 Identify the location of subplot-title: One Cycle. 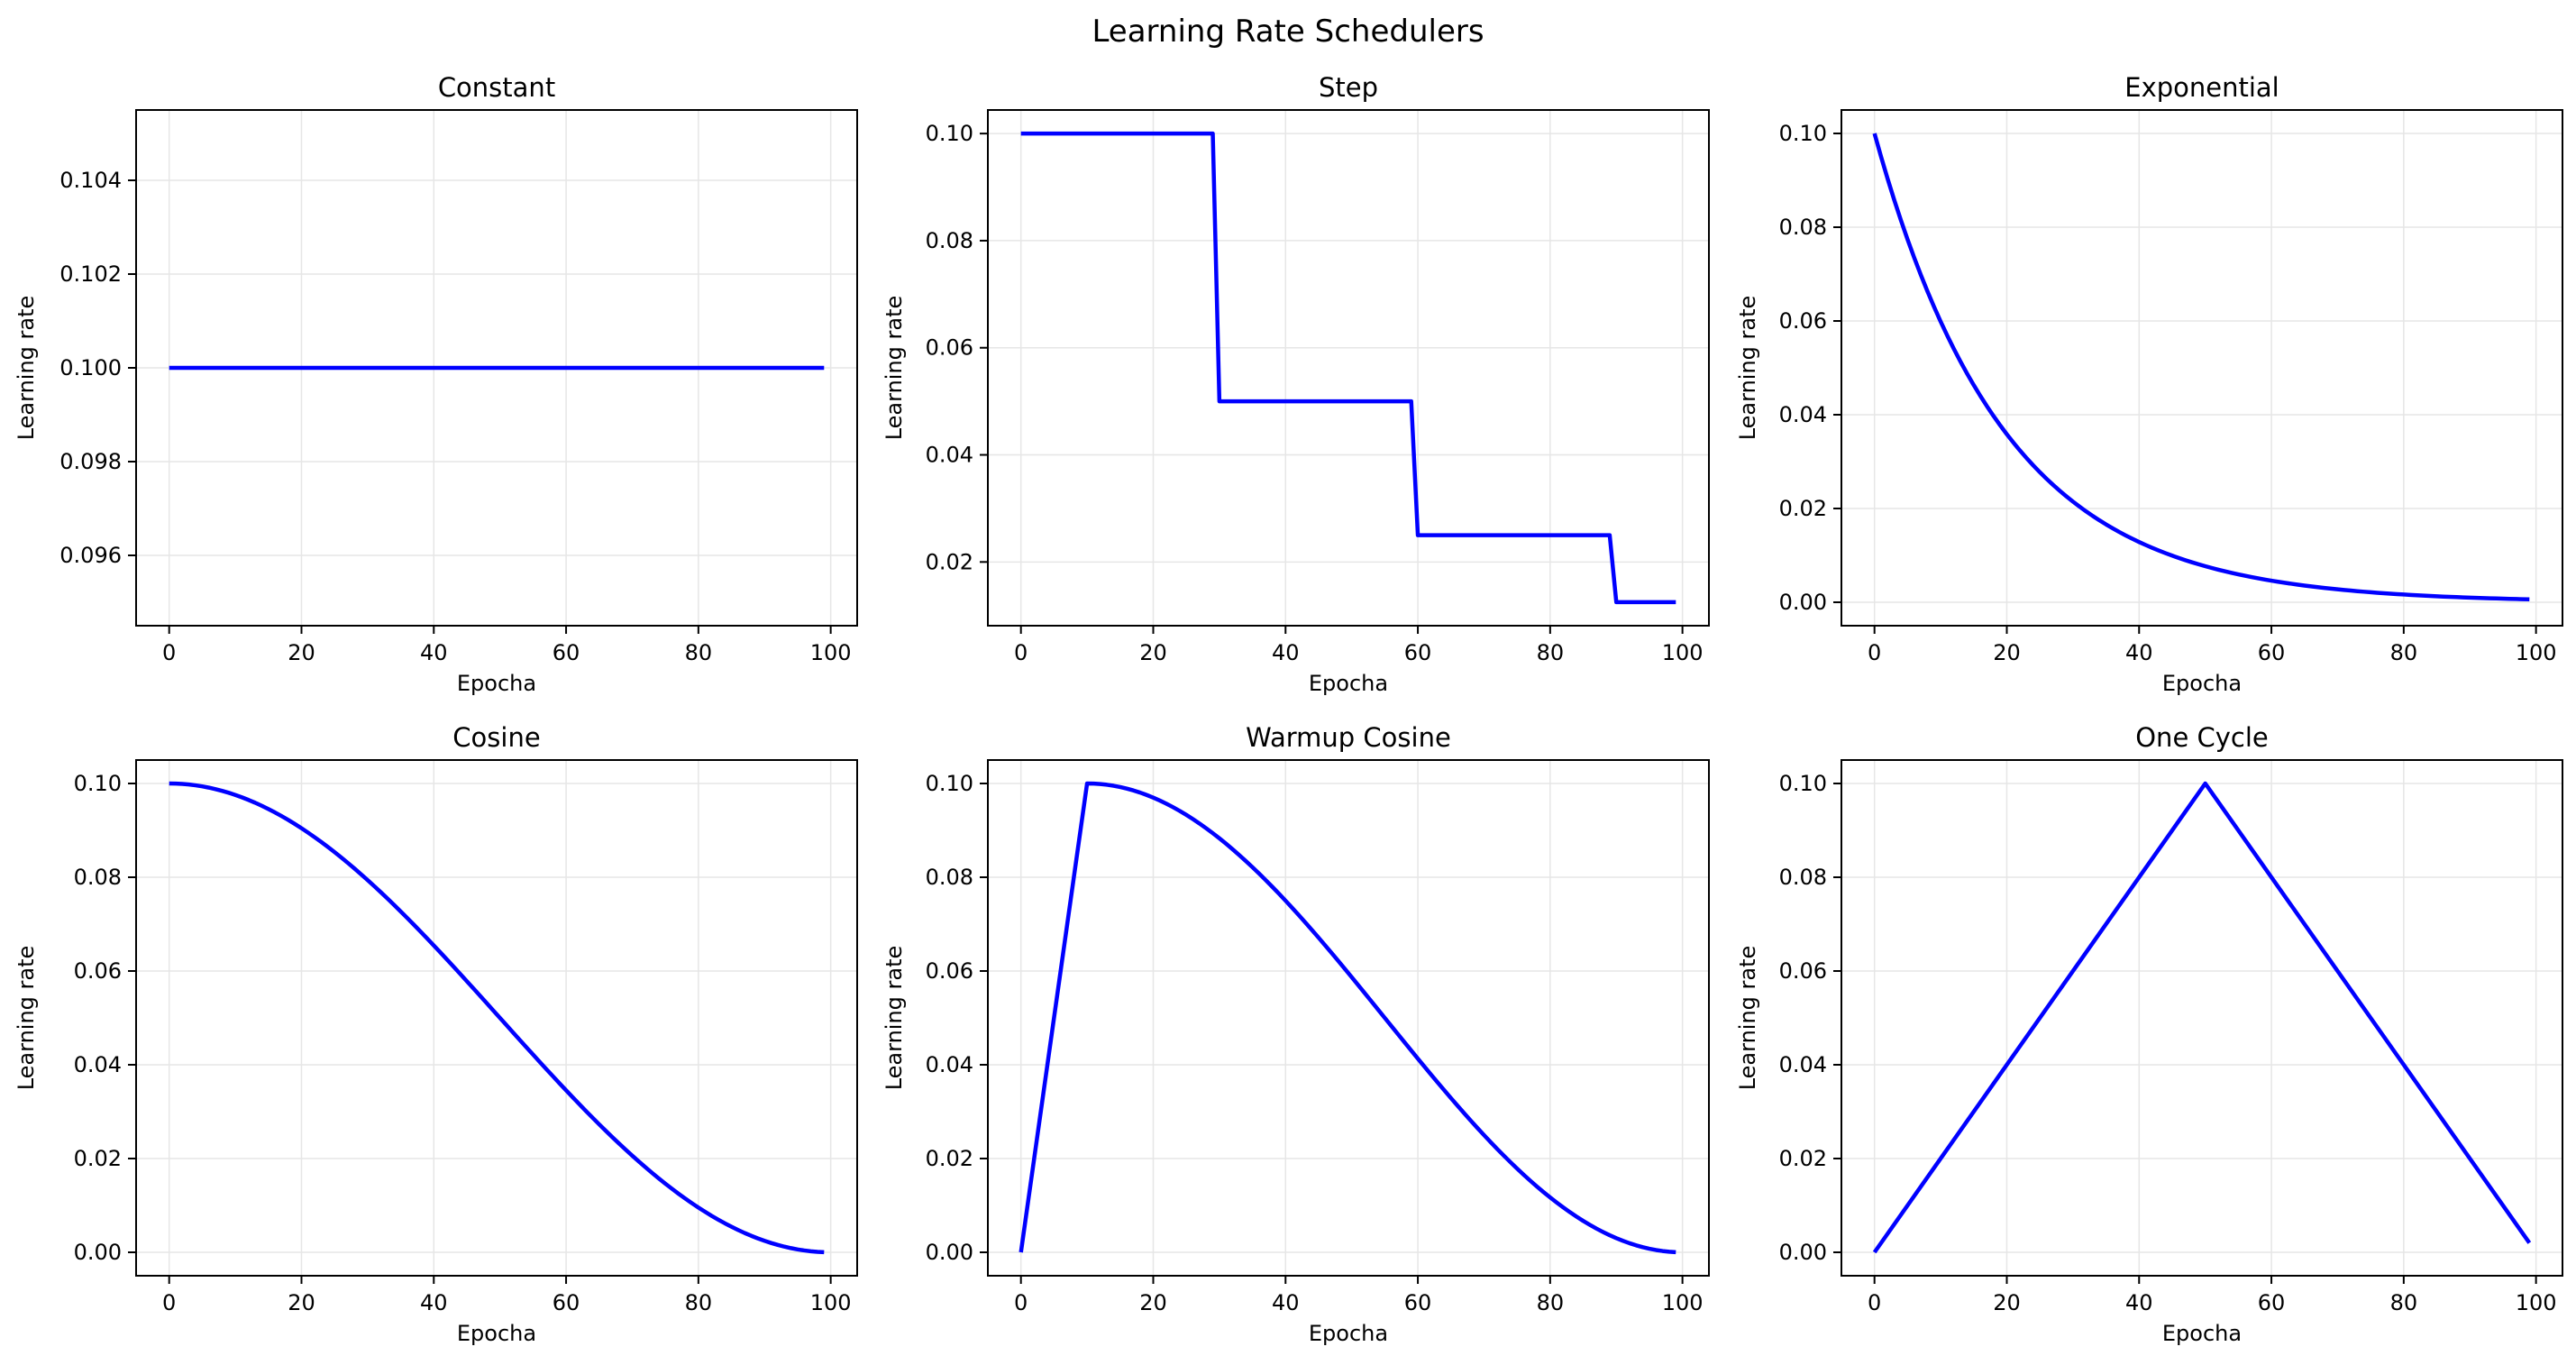
(2202, 738).